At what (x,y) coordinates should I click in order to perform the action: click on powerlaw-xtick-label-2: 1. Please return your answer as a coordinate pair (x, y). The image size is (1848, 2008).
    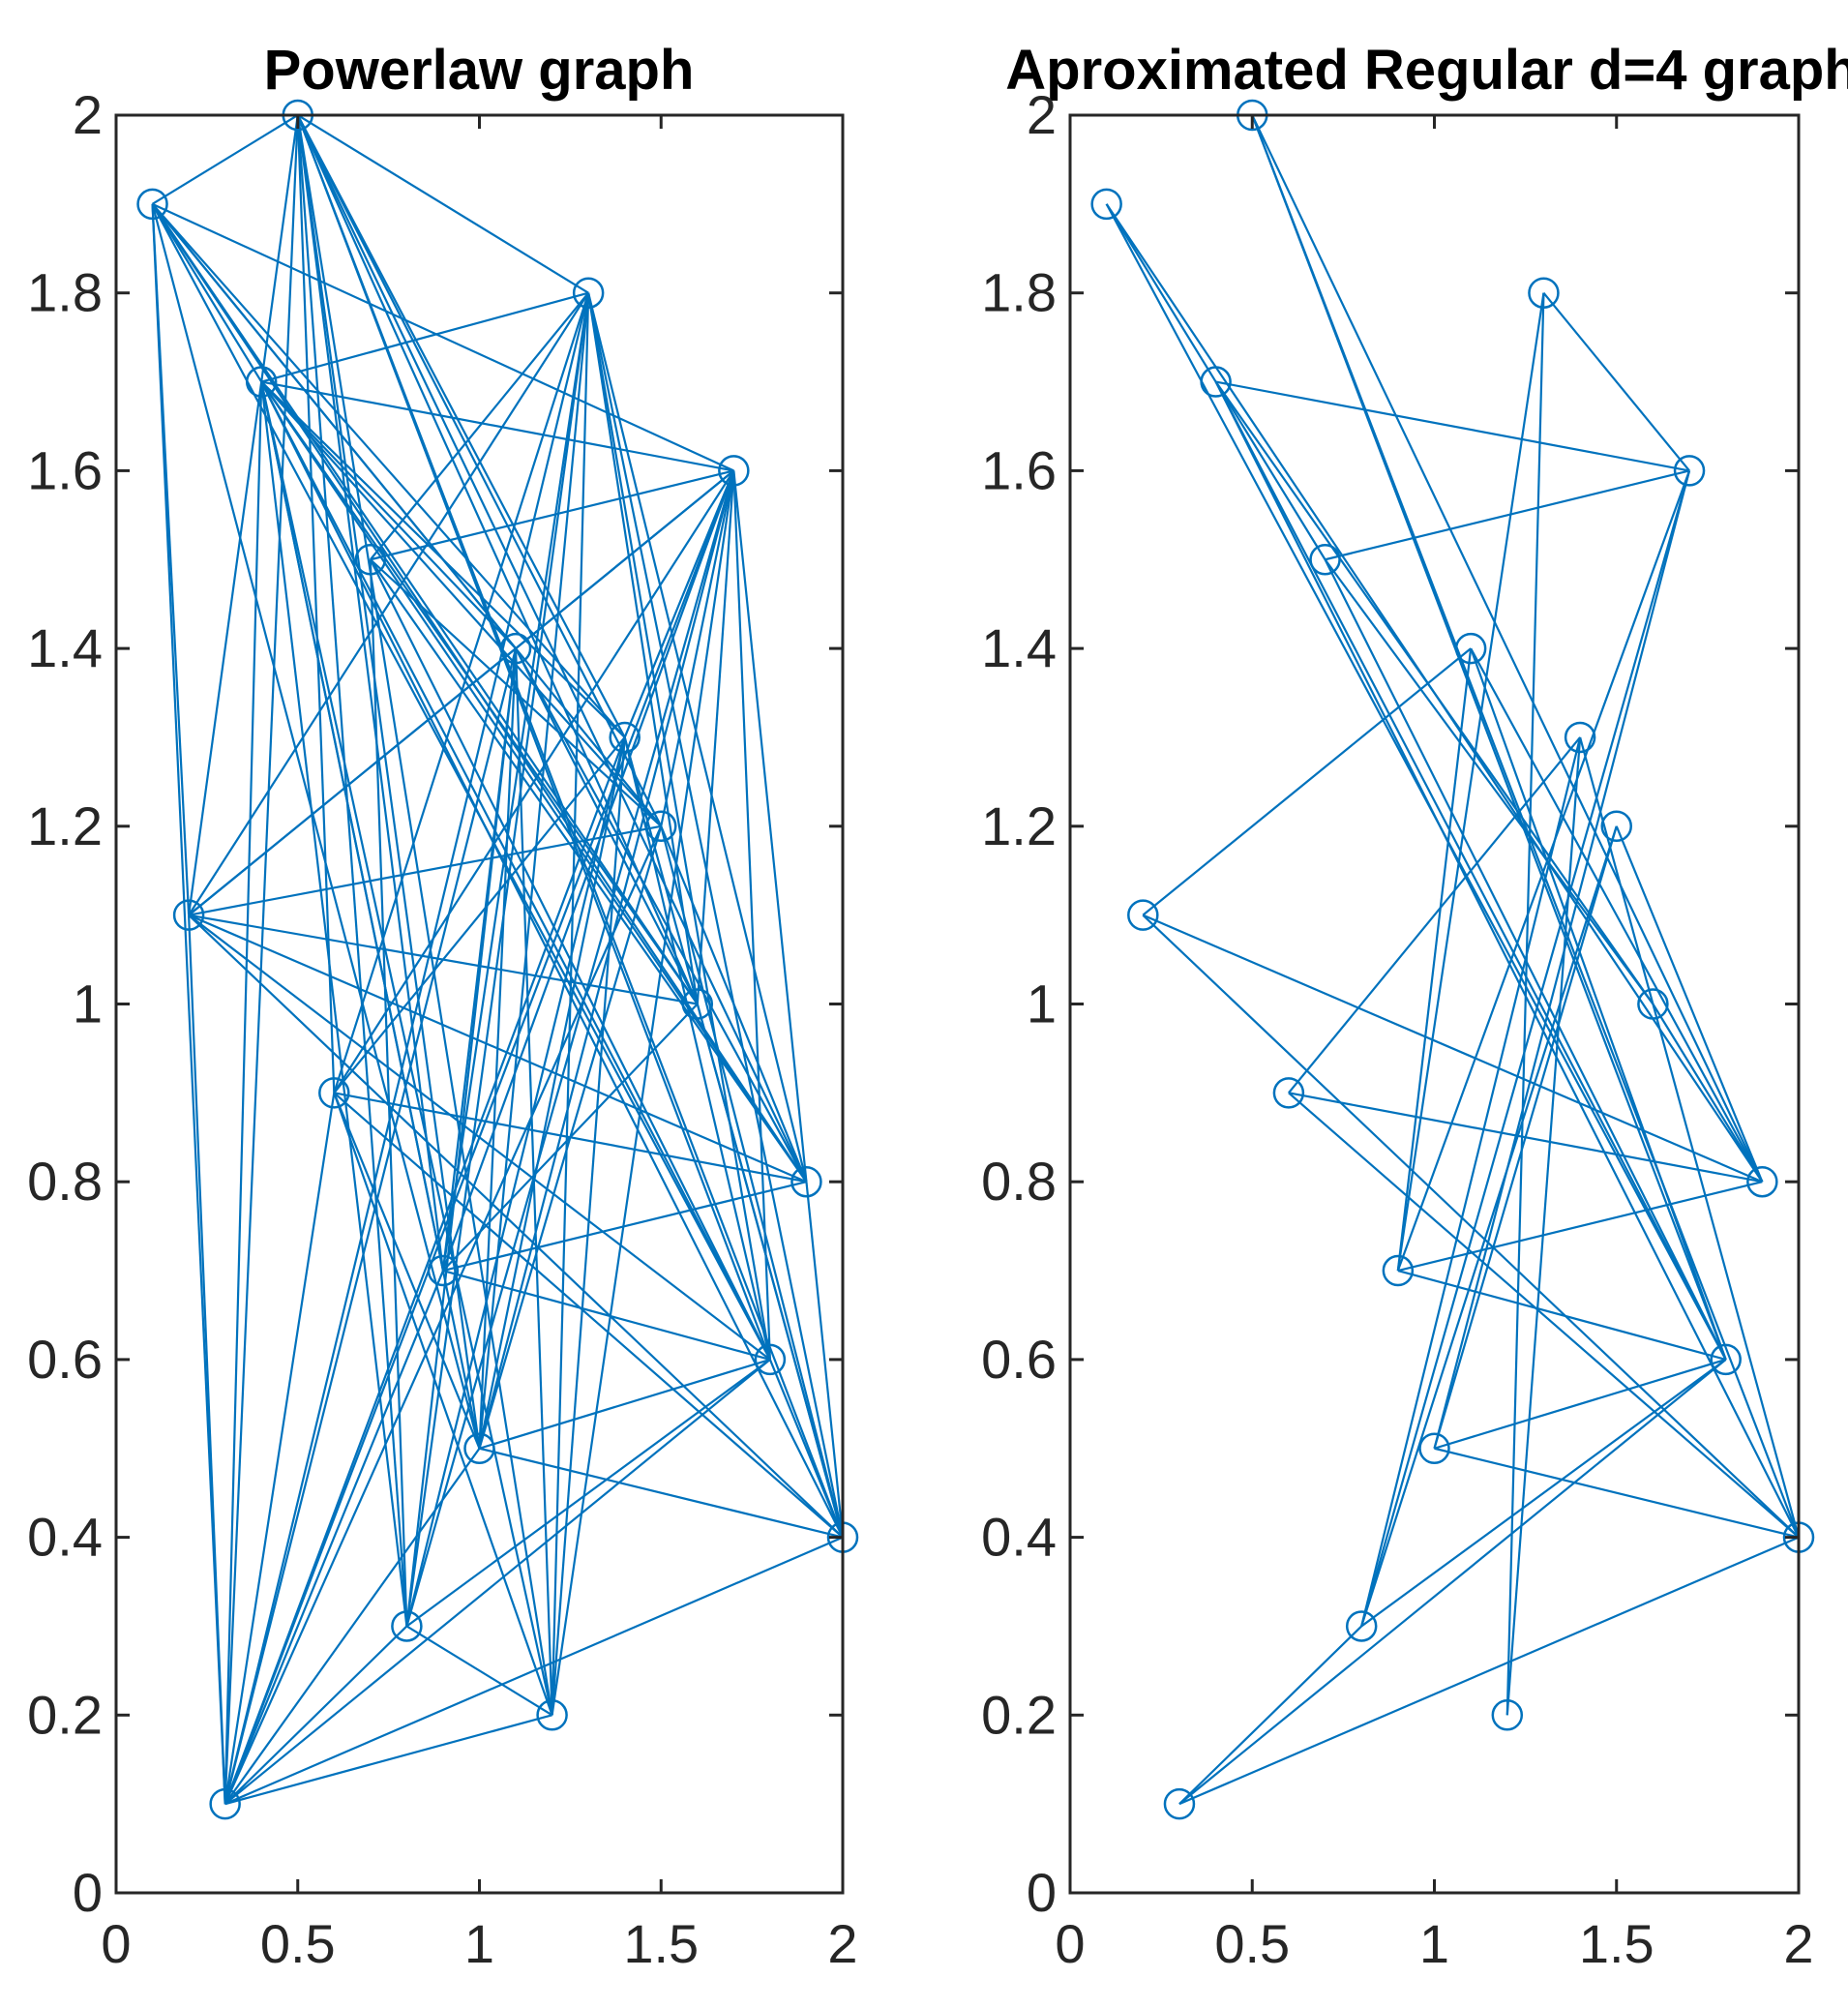
    Looking at the image, I should click on (479, 1944).